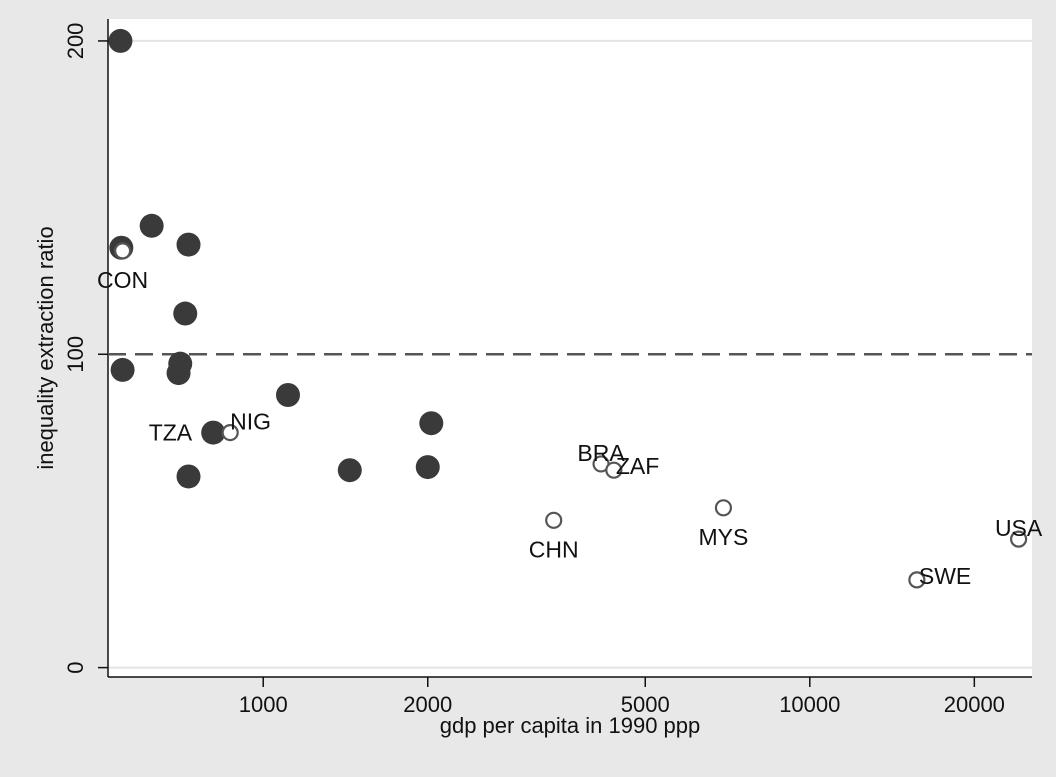 The height and width of the screenshot is (777, 1056). Describe the element at coordinates (724, 537) in the screenshot. I see `point-label: MYS` at that location.